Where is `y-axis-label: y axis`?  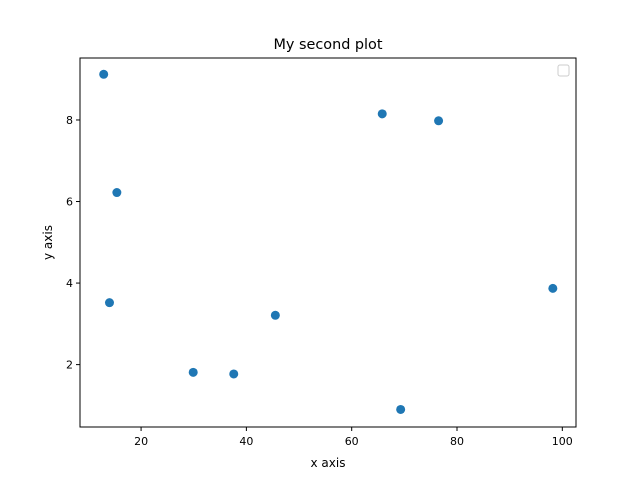 y-axis-label: y axis is located at coordinates (48, 242).